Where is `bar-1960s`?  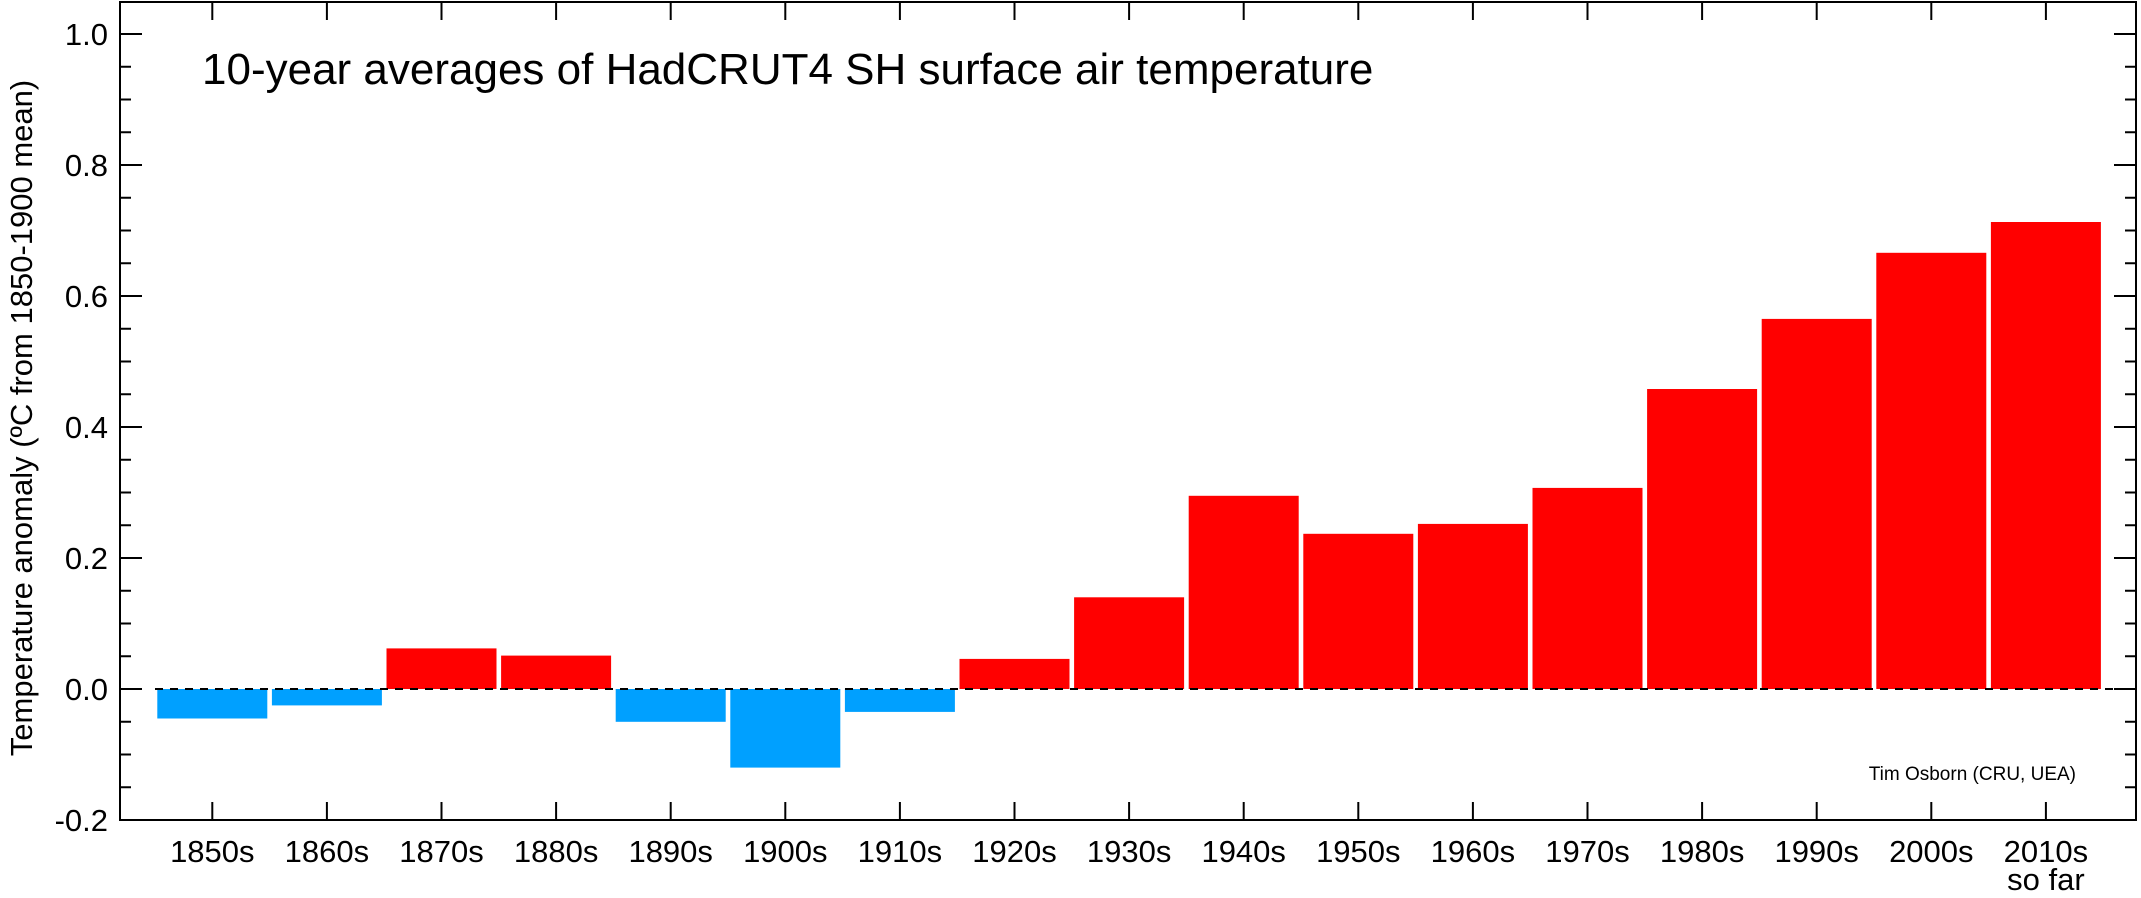 bar-1960s is located at coordinates (1472, 606).